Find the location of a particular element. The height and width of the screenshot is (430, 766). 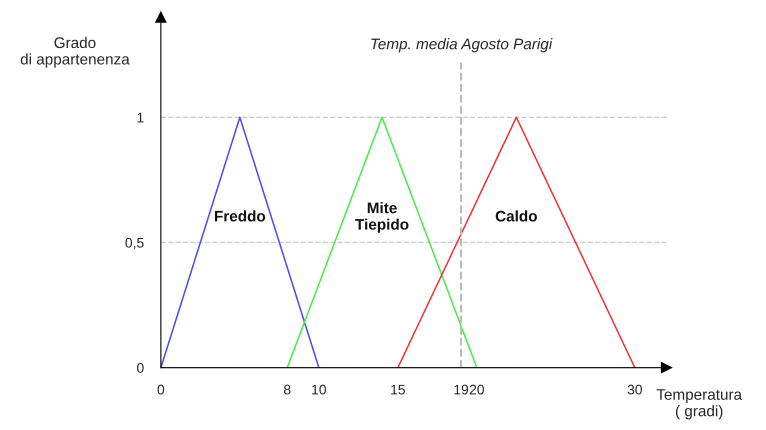

series-label: Caldo is located at coordinates (516, 216).